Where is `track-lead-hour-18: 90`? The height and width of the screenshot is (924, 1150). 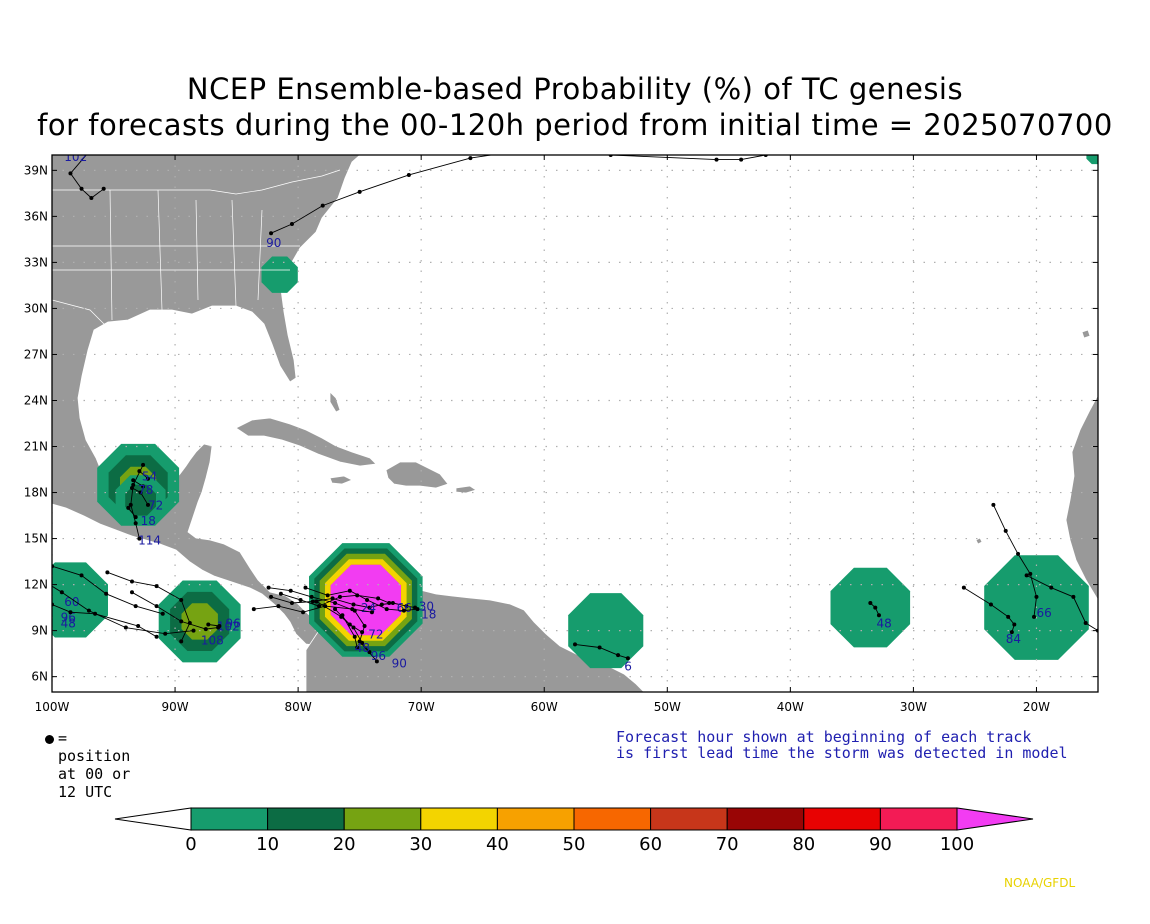
track-lead-hour-18: 90 is located at coordinates (399, 663).